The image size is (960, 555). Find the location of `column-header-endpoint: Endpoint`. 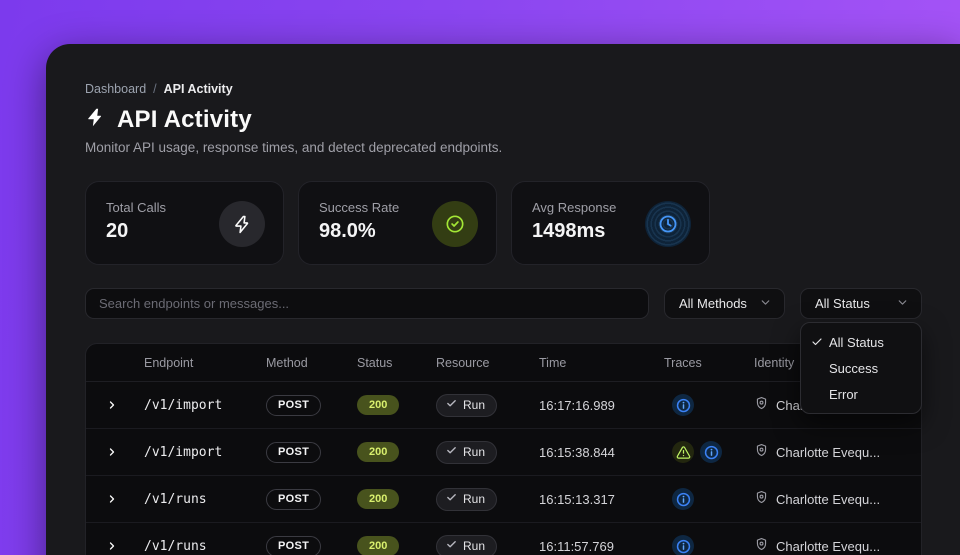

column-header-endpoint: Endpoint is located at coordinates (169, 362).